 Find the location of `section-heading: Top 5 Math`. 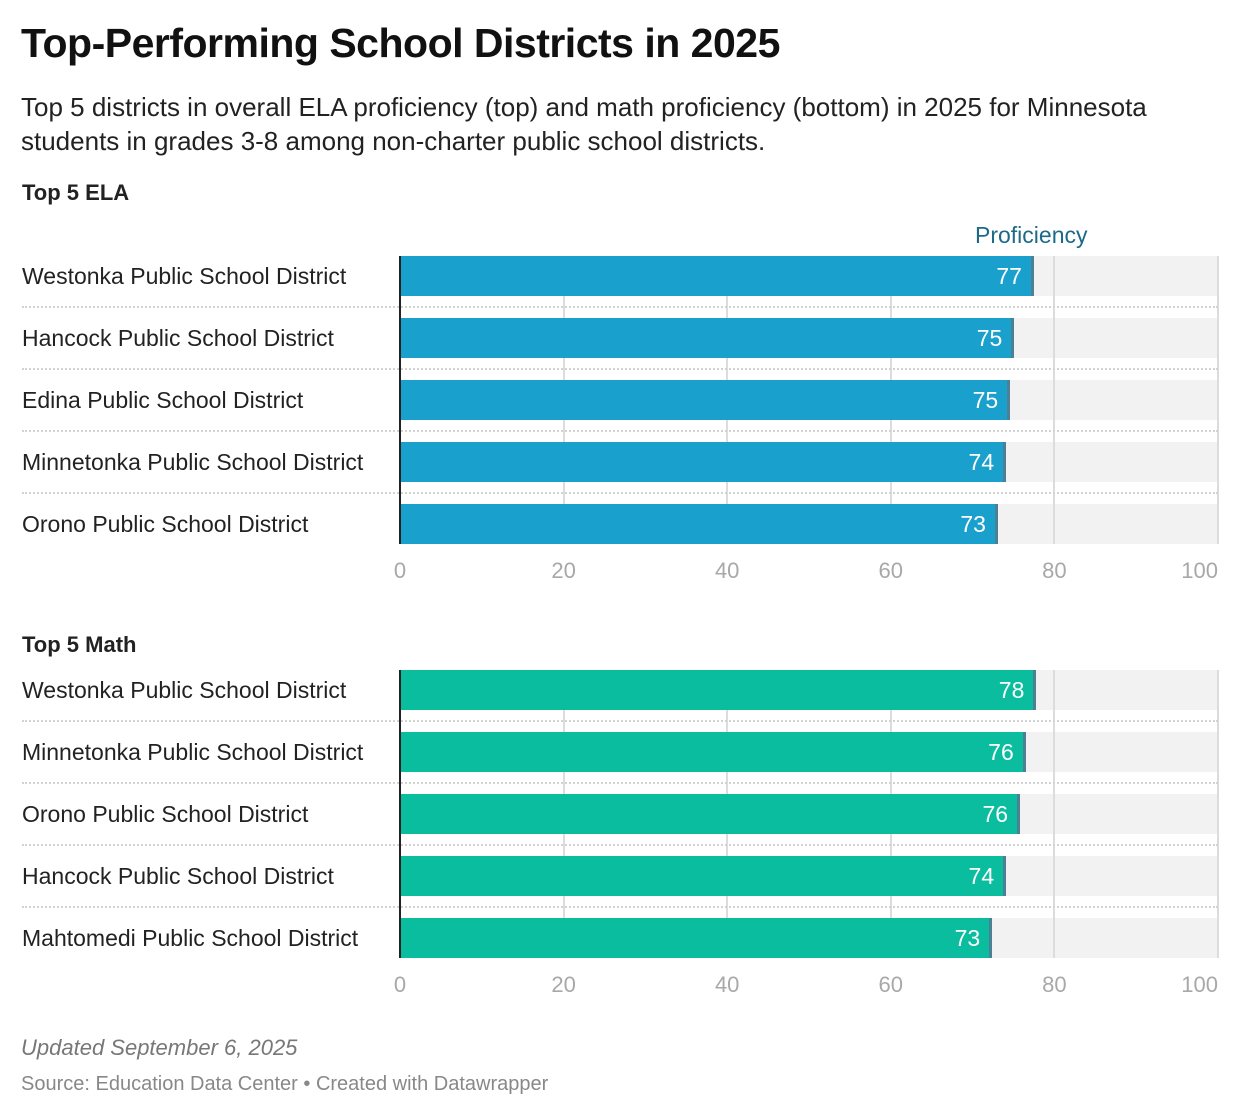

section-heading: Top 5 Math is located at coordinates (79, 644).